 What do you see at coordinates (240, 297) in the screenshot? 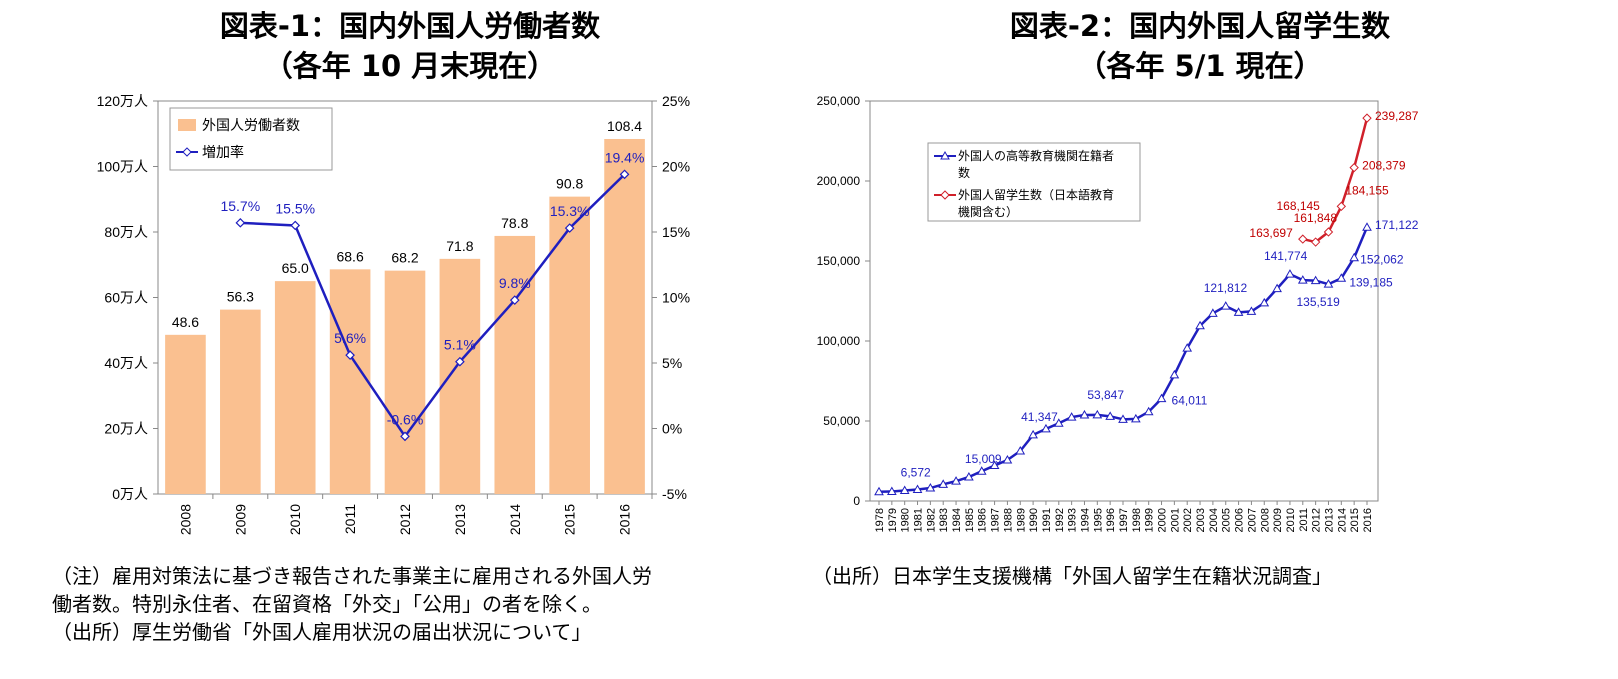
I see `chart1-bar-label: 56.3` at bounding box center [240, 297].